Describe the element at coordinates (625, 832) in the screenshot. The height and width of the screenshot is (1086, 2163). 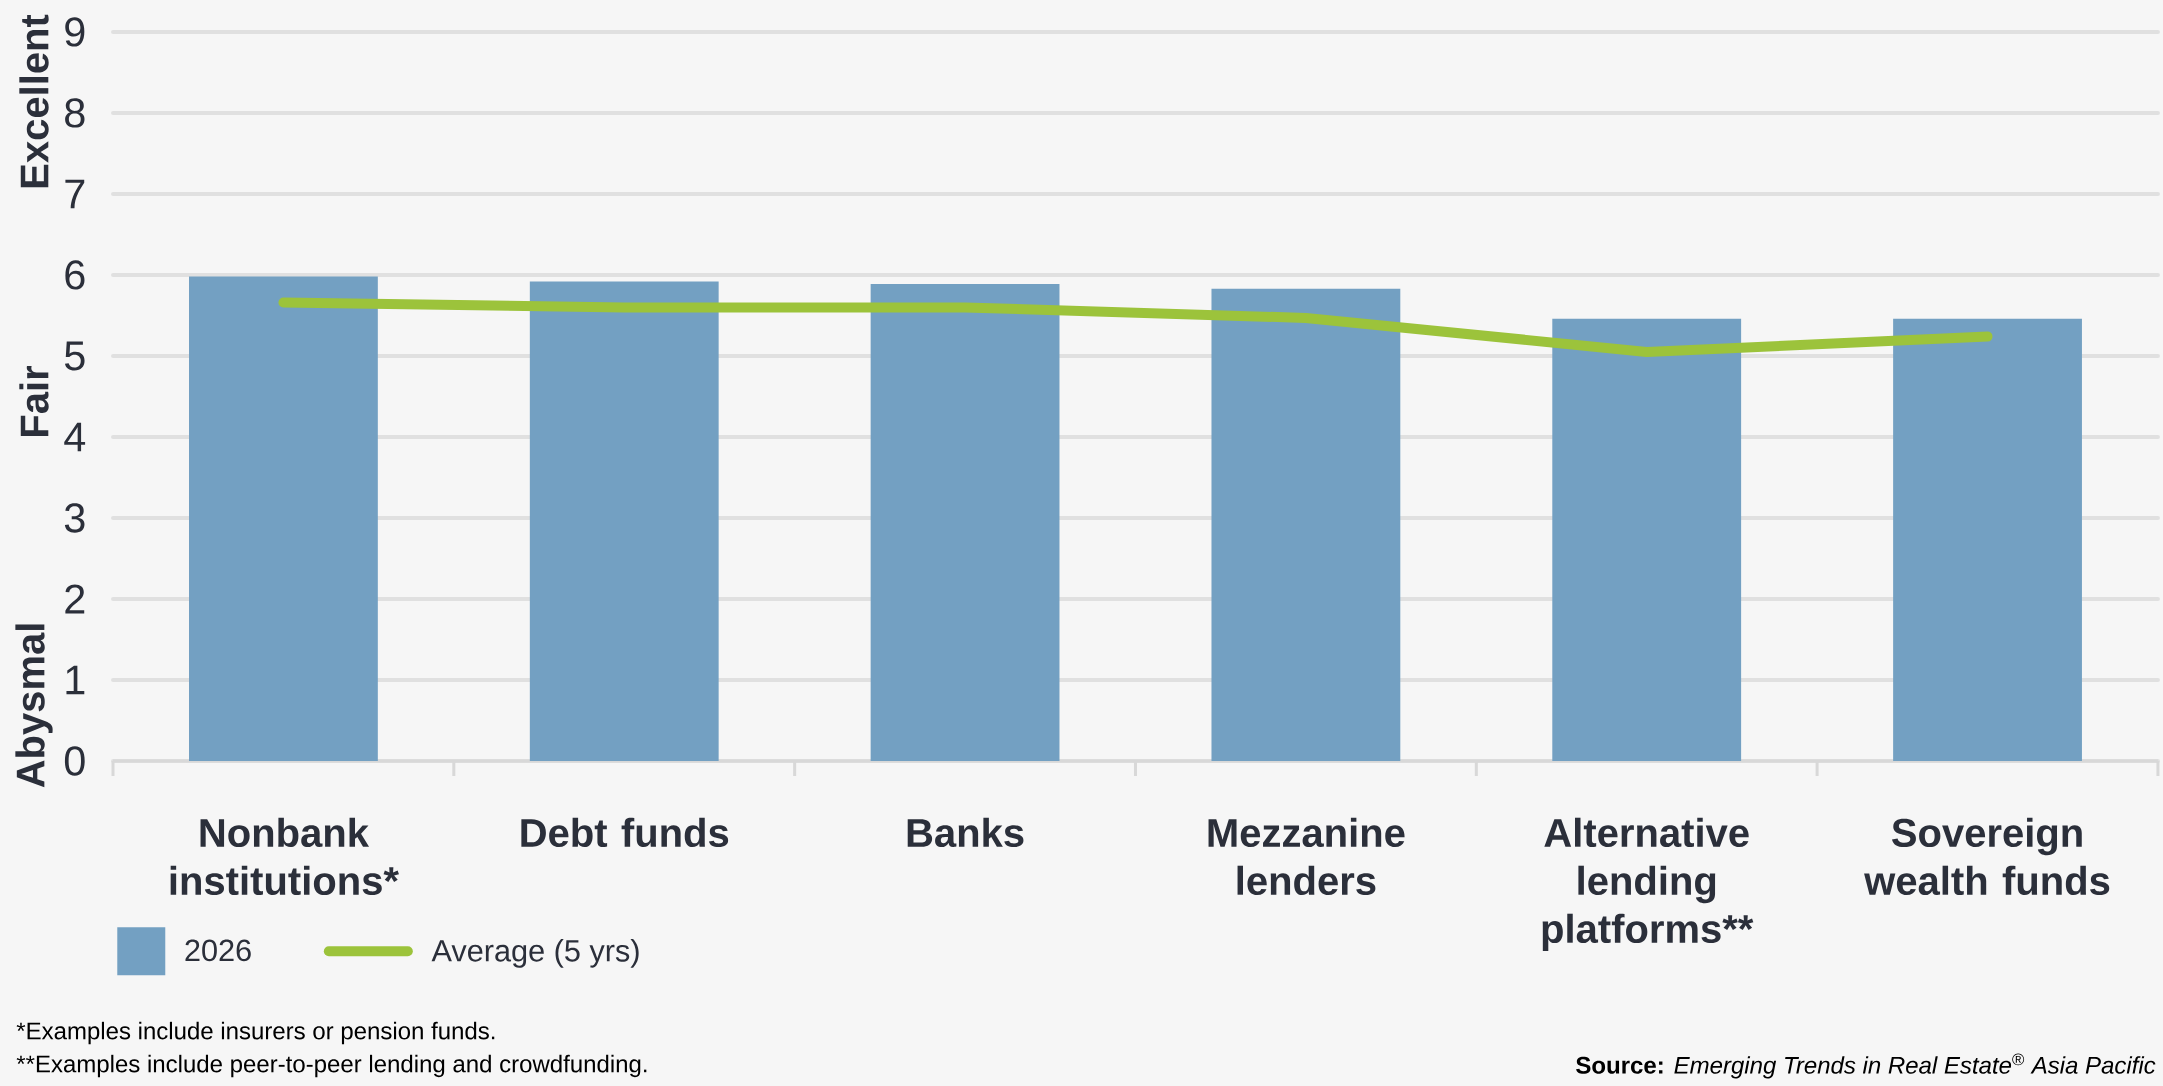
I see `x-tick-label: Debt funds` at that location.